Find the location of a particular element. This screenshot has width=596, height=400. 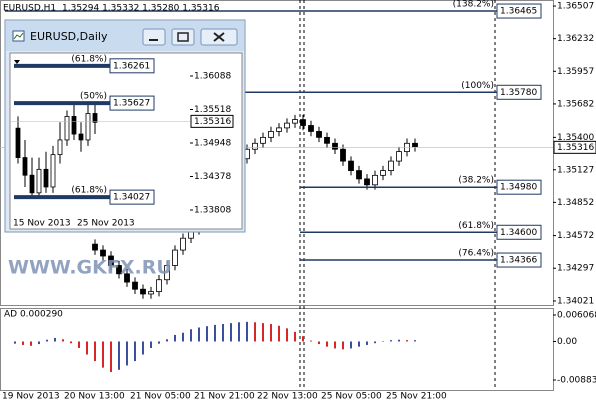

current-price-label: 1.35316 is located at coordinates (212, 122).